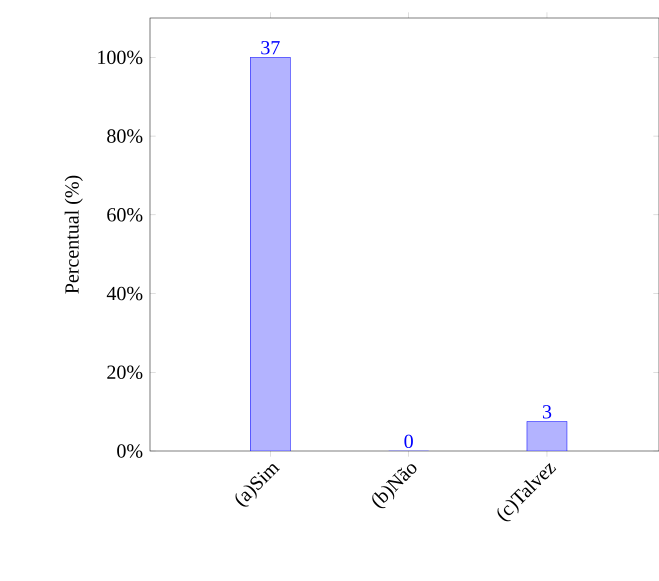 The image size is (659, 581). Describe the element at coordinates (408, 441) in the screenshot. I see `annotation: 0` at that location.